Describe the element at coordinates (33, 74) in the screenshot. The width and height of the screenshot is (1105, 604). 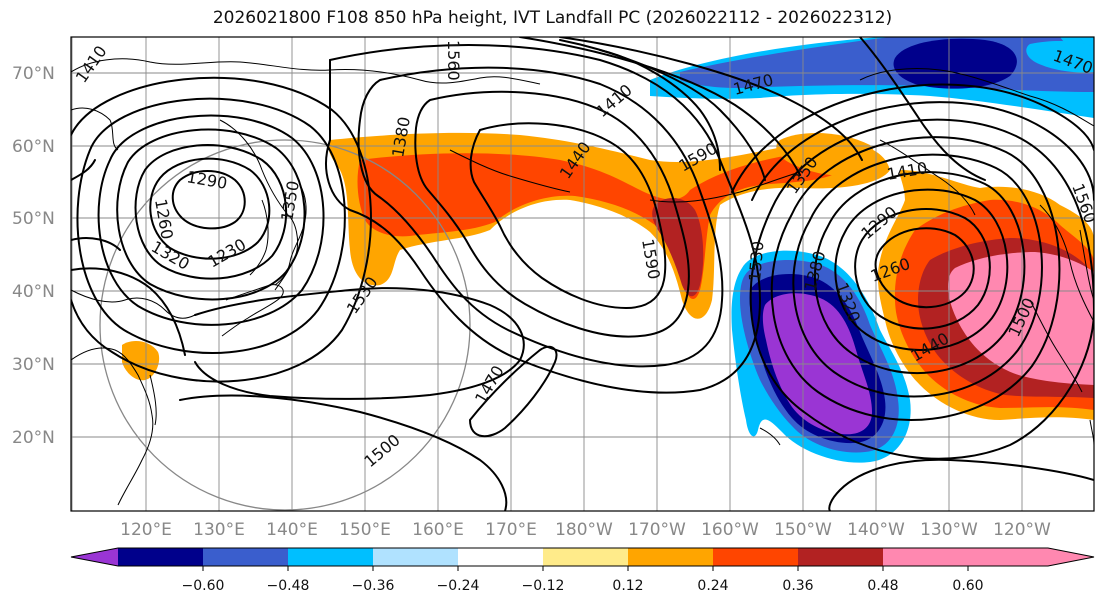
I see `lat-label: 70°N` at that location.